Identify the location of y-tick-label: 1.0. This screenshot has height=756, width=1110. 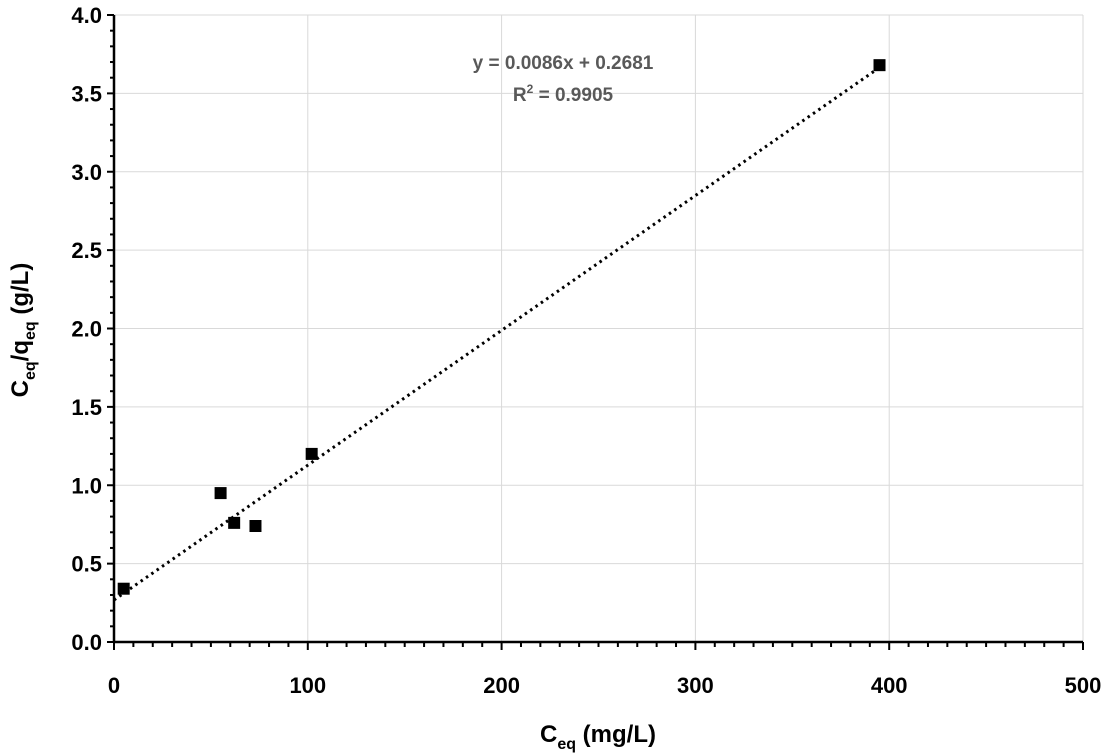
(86, 485).